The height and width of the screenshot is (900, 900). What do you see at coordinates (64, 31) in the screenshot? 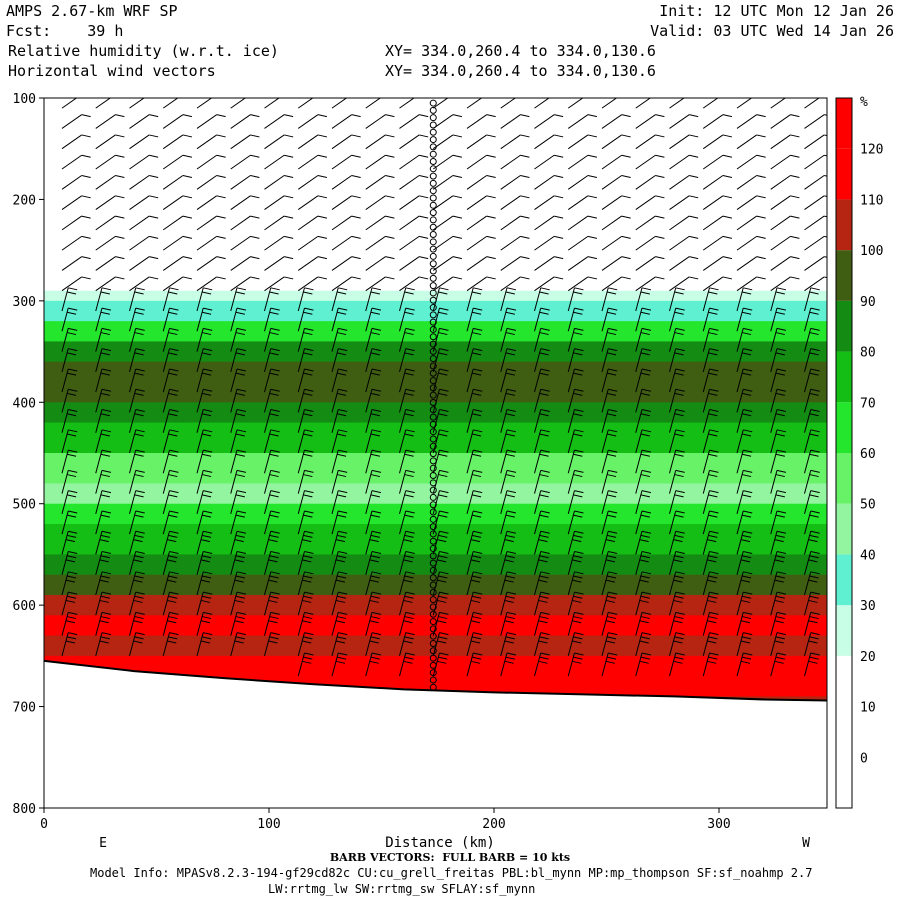
I see `forecast-hour: Fcst: 39 h` at bounding box center [64, 31].